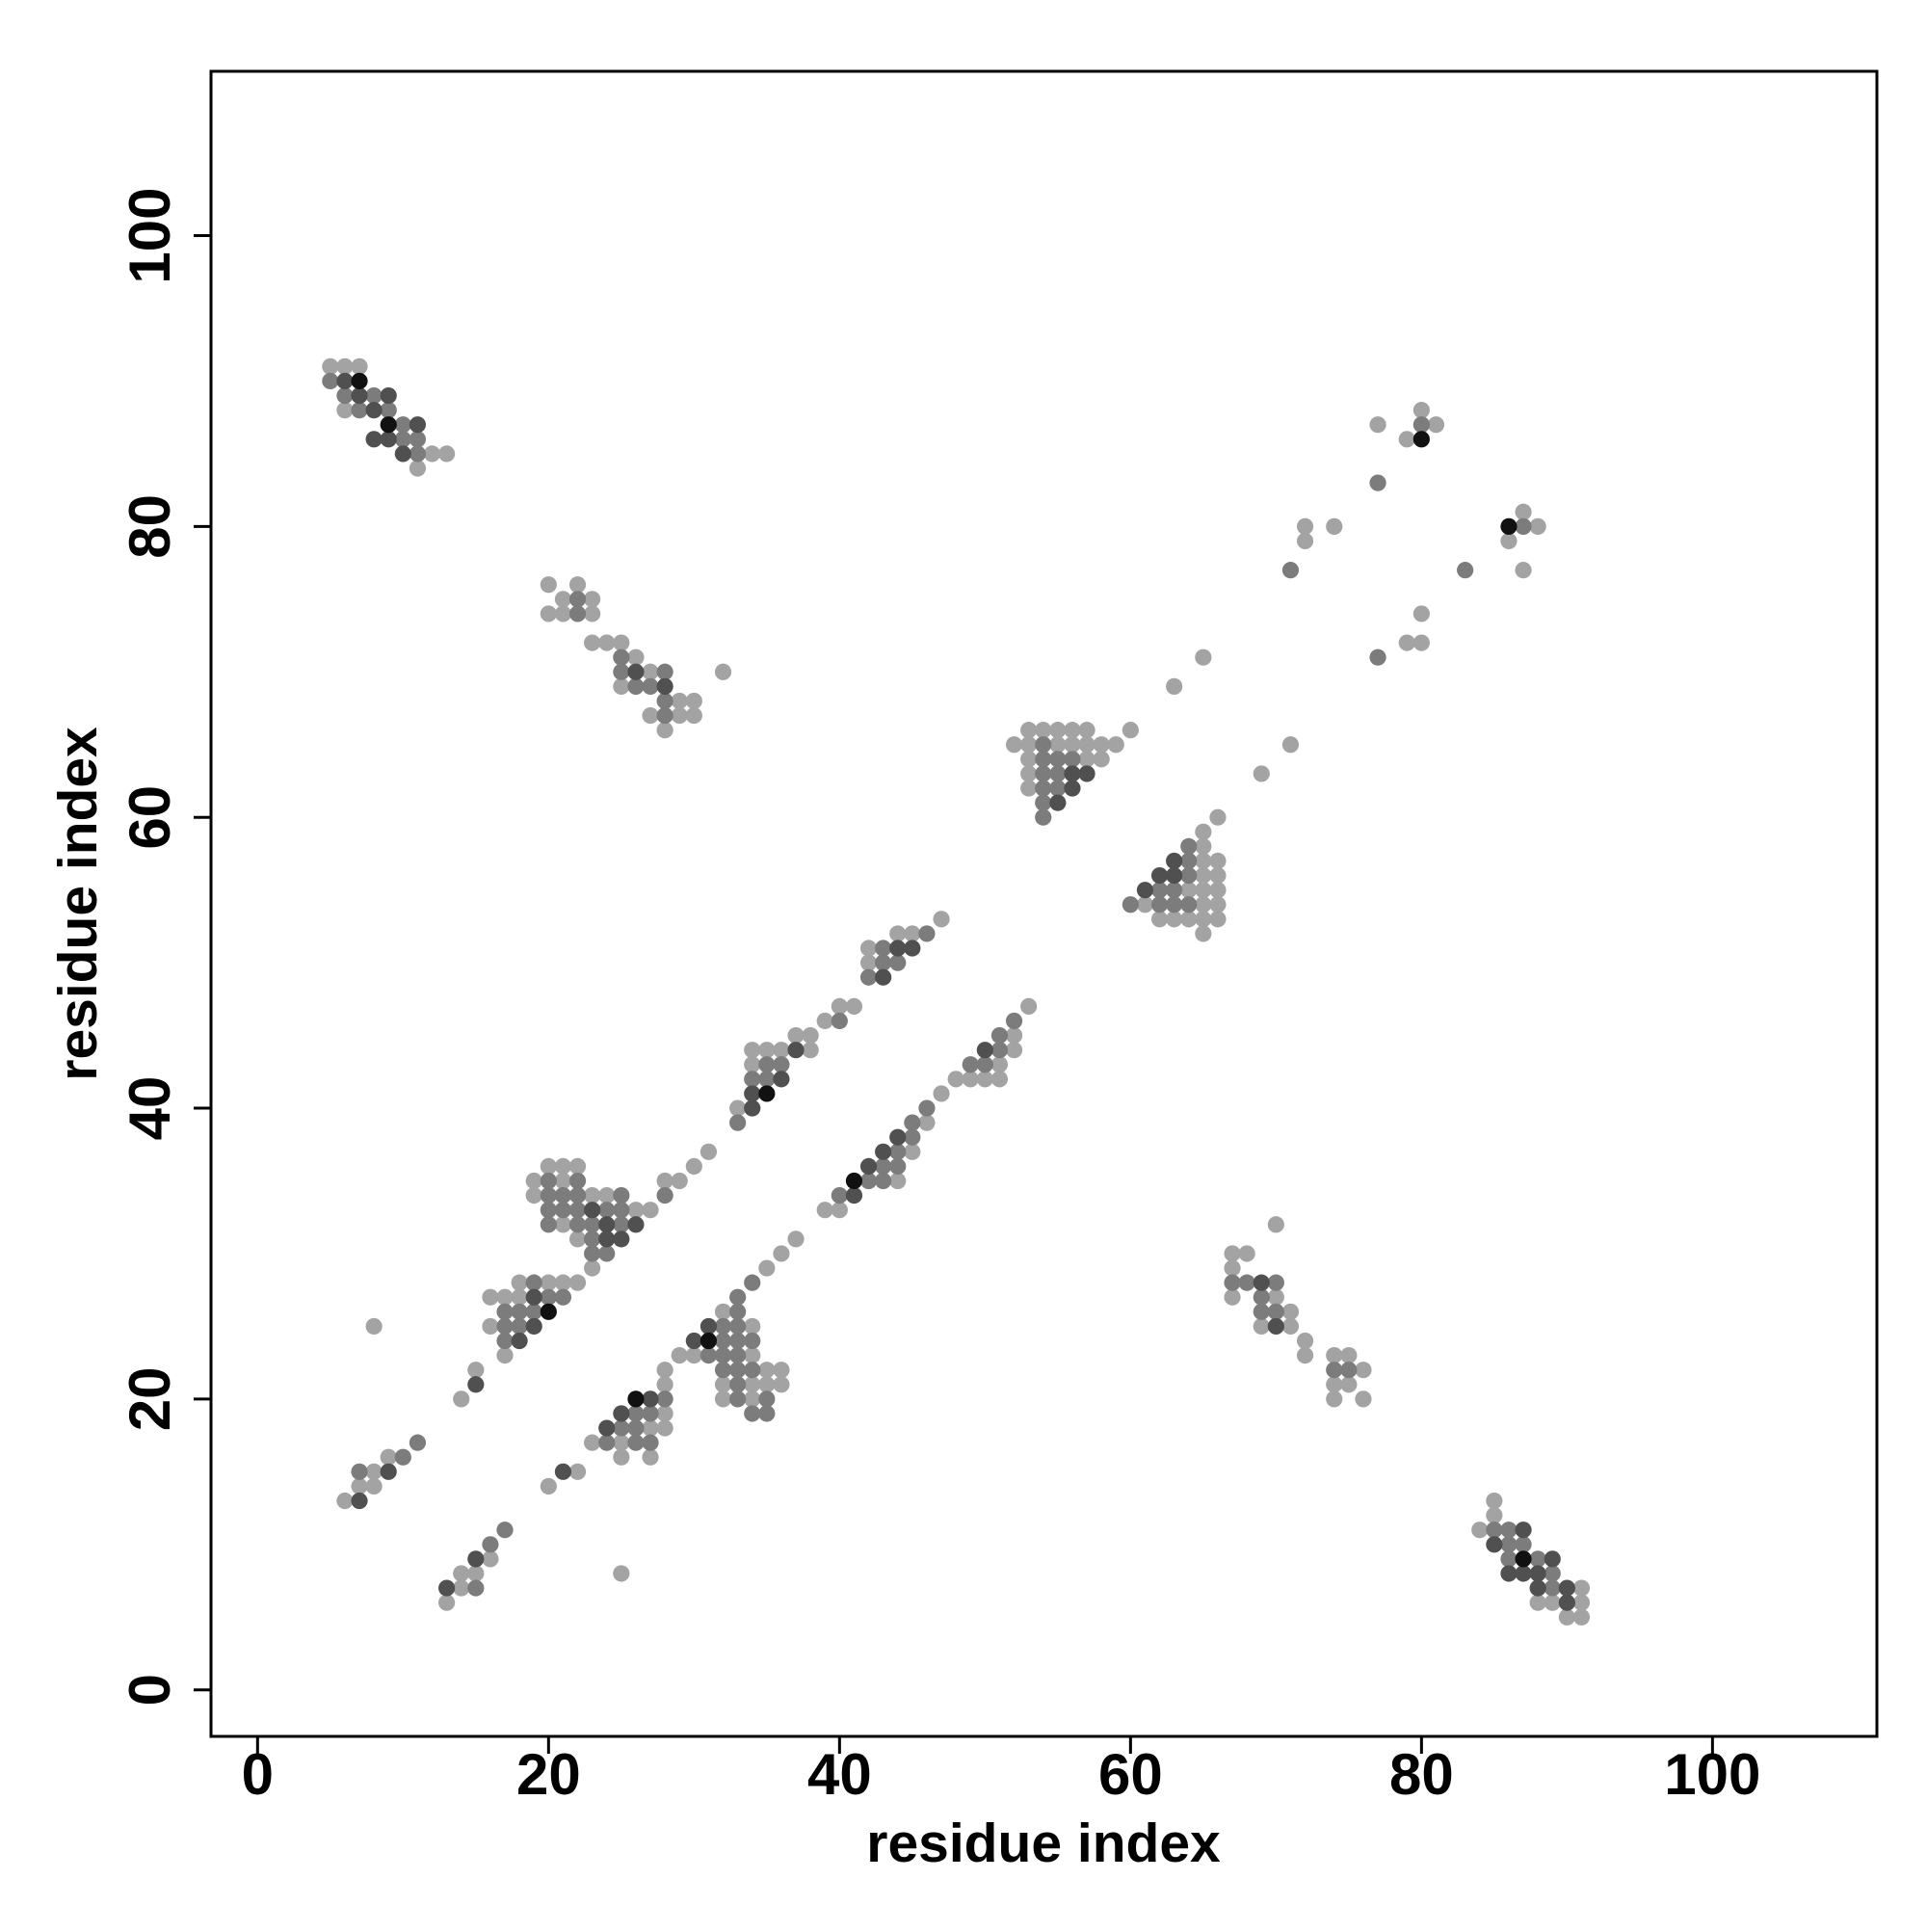  What do you see at coordinates (150, 1398) in the screenshot?
I see `y-tick-label: 20` at bounding box center [150, 1398].